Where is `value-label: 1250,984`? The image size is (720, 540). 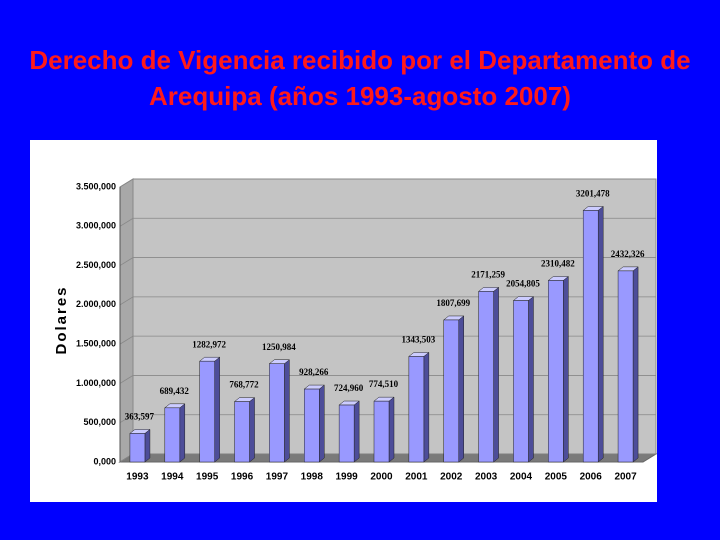 value-label: 1250,984 is located at coordinates (279, 347).